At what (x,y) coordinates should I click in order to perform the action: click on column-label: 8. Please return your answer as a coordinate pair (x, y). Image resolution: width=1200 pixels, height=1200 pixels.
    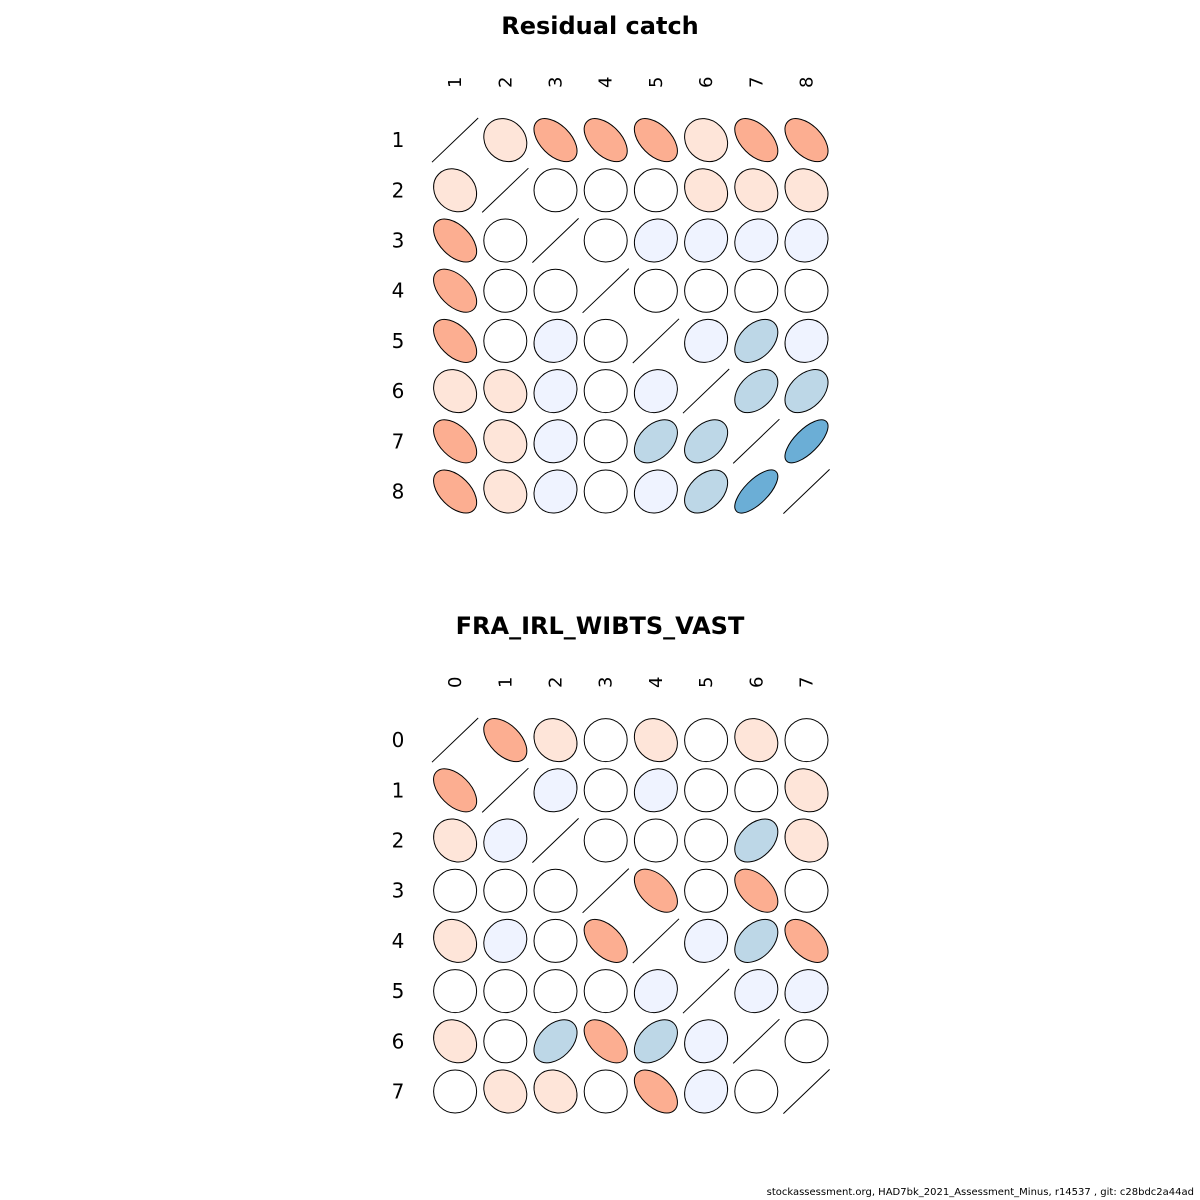
    Looking at the image, I should click on (807, 82).